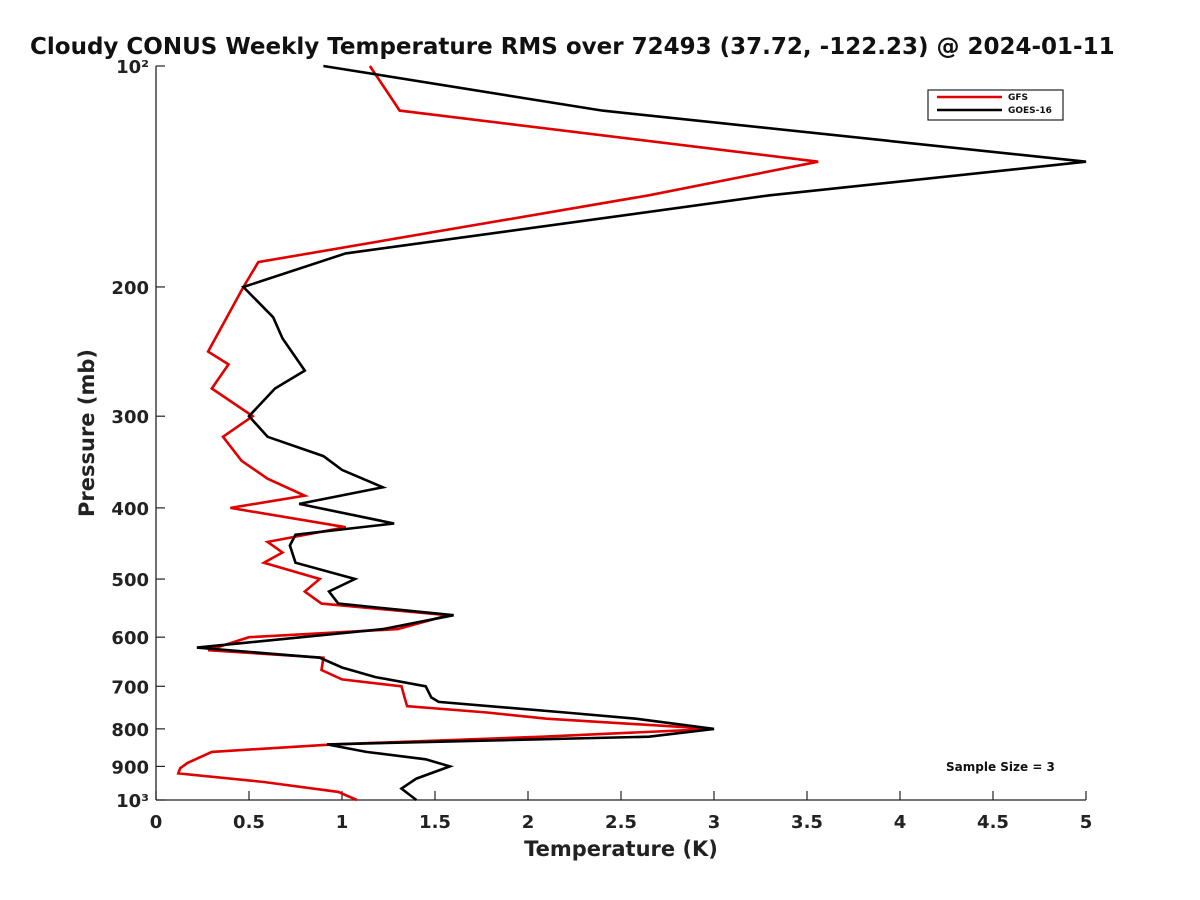  What do you see at coordinates (132, 67) in the screenshot?
I see `y-tick-label: 10²` at bounding box center [132, 67].